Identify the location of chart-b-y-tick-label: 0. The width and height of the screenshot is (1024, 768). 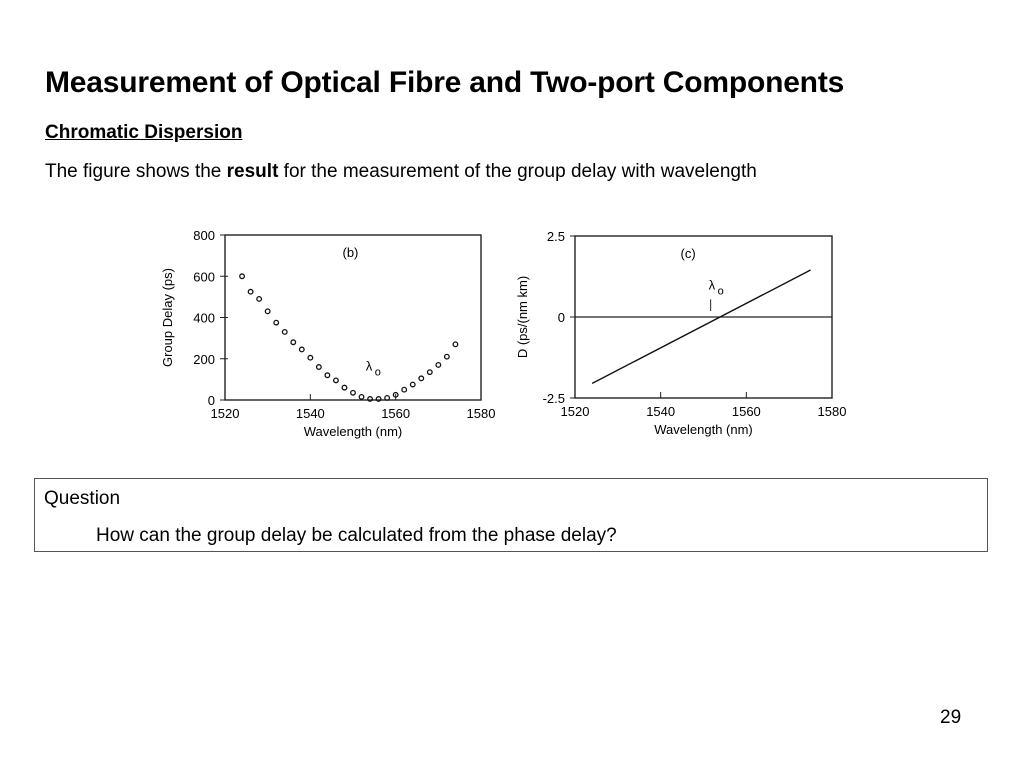
(211, 400).